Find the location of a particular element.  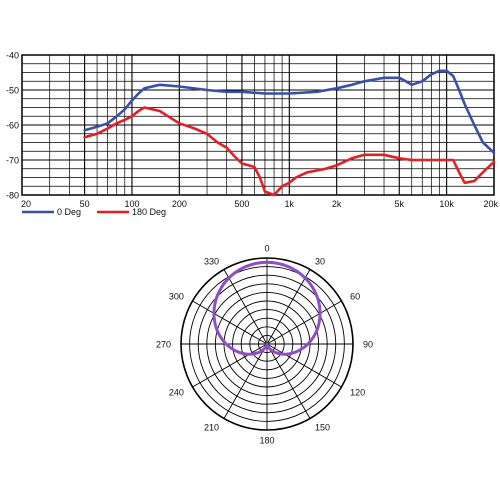

polar-angle-label: 0 is located at coordinates (266, 249).